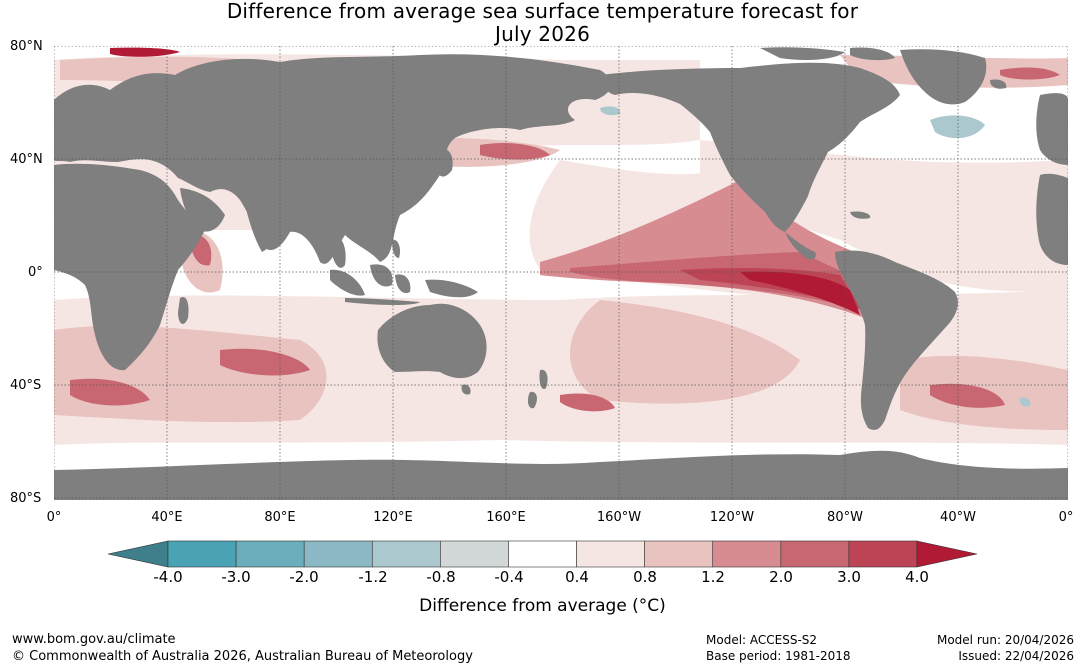  What do you see at coordinates (732, 517) in the screenshot?
I see `lon-label-120w: 120°W` at bounding box center [732, 517].